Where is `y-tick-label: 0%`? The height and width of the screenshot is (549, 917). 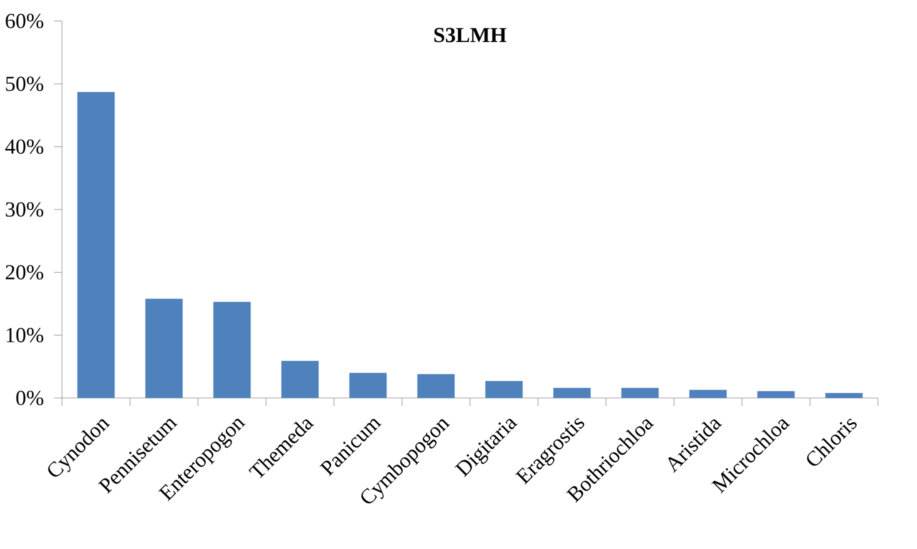
y-tick-label: 0% is located at coordinates (30, 398).